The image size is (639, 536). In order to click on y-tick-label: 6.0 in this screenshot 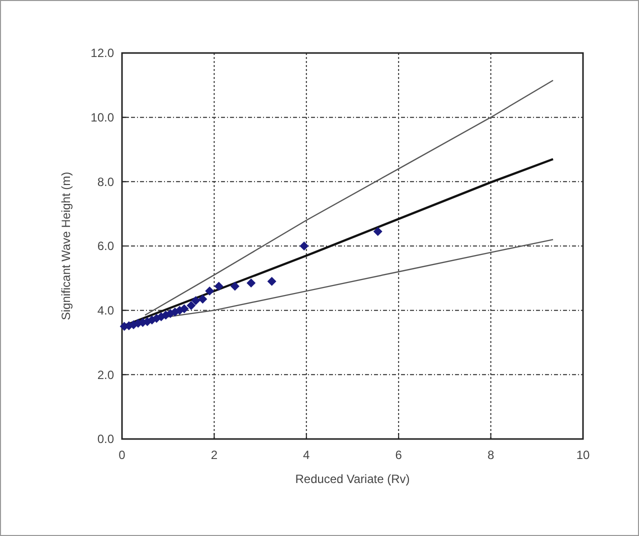, I will do `click(105, 246)`.